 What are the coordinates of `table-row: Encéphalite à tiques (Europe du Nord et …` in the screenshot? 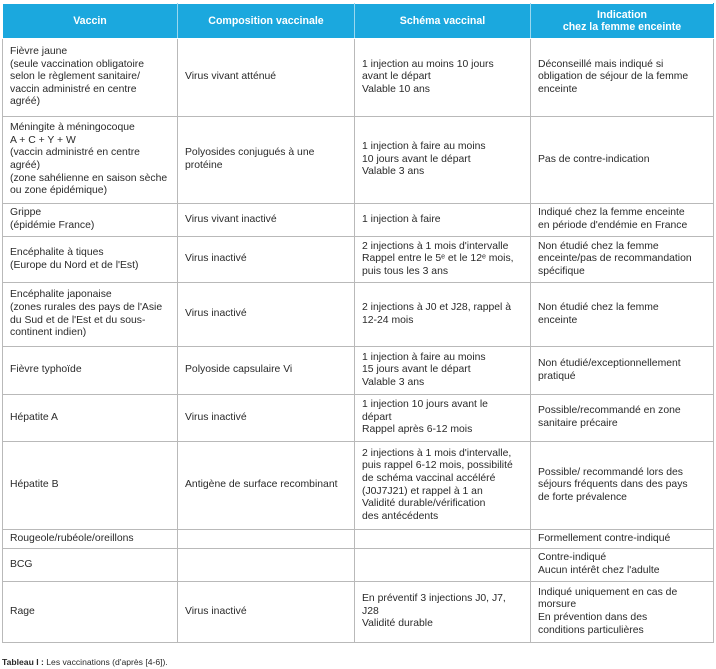 It's located at (358, 259).